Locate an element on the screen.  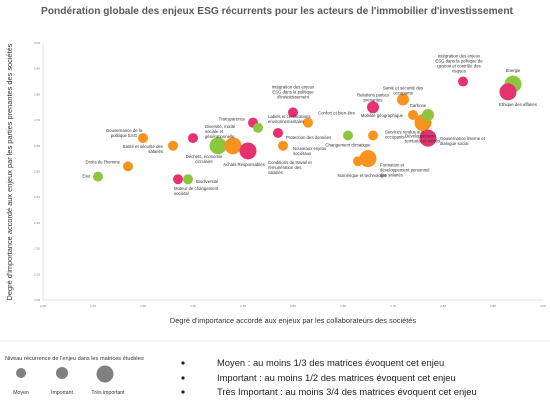
bubble-label: Moteur de changement sociétal is located at coordinates (196, 191).